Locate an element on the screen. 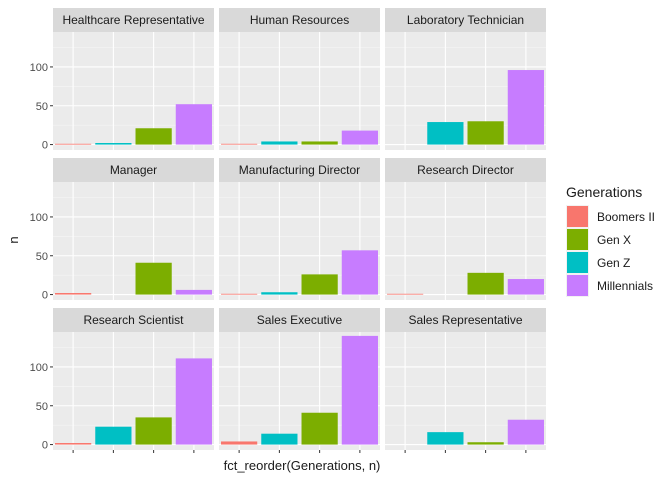 This screenshot has height=480, width=672. facet-panel: Human Resources is located at coordinates (299, 79).